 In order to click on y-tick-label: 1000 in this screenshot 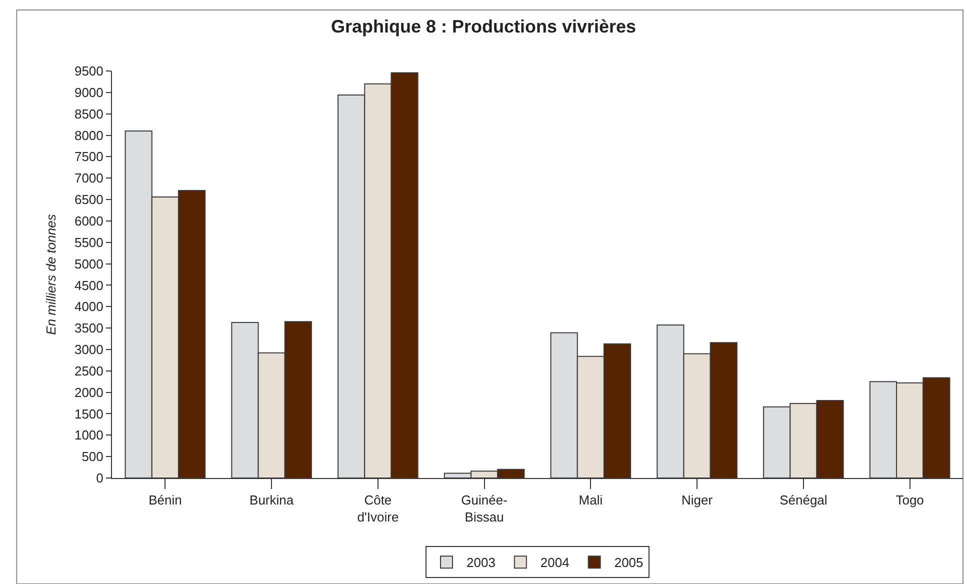, I will do `click(89, 435)`.